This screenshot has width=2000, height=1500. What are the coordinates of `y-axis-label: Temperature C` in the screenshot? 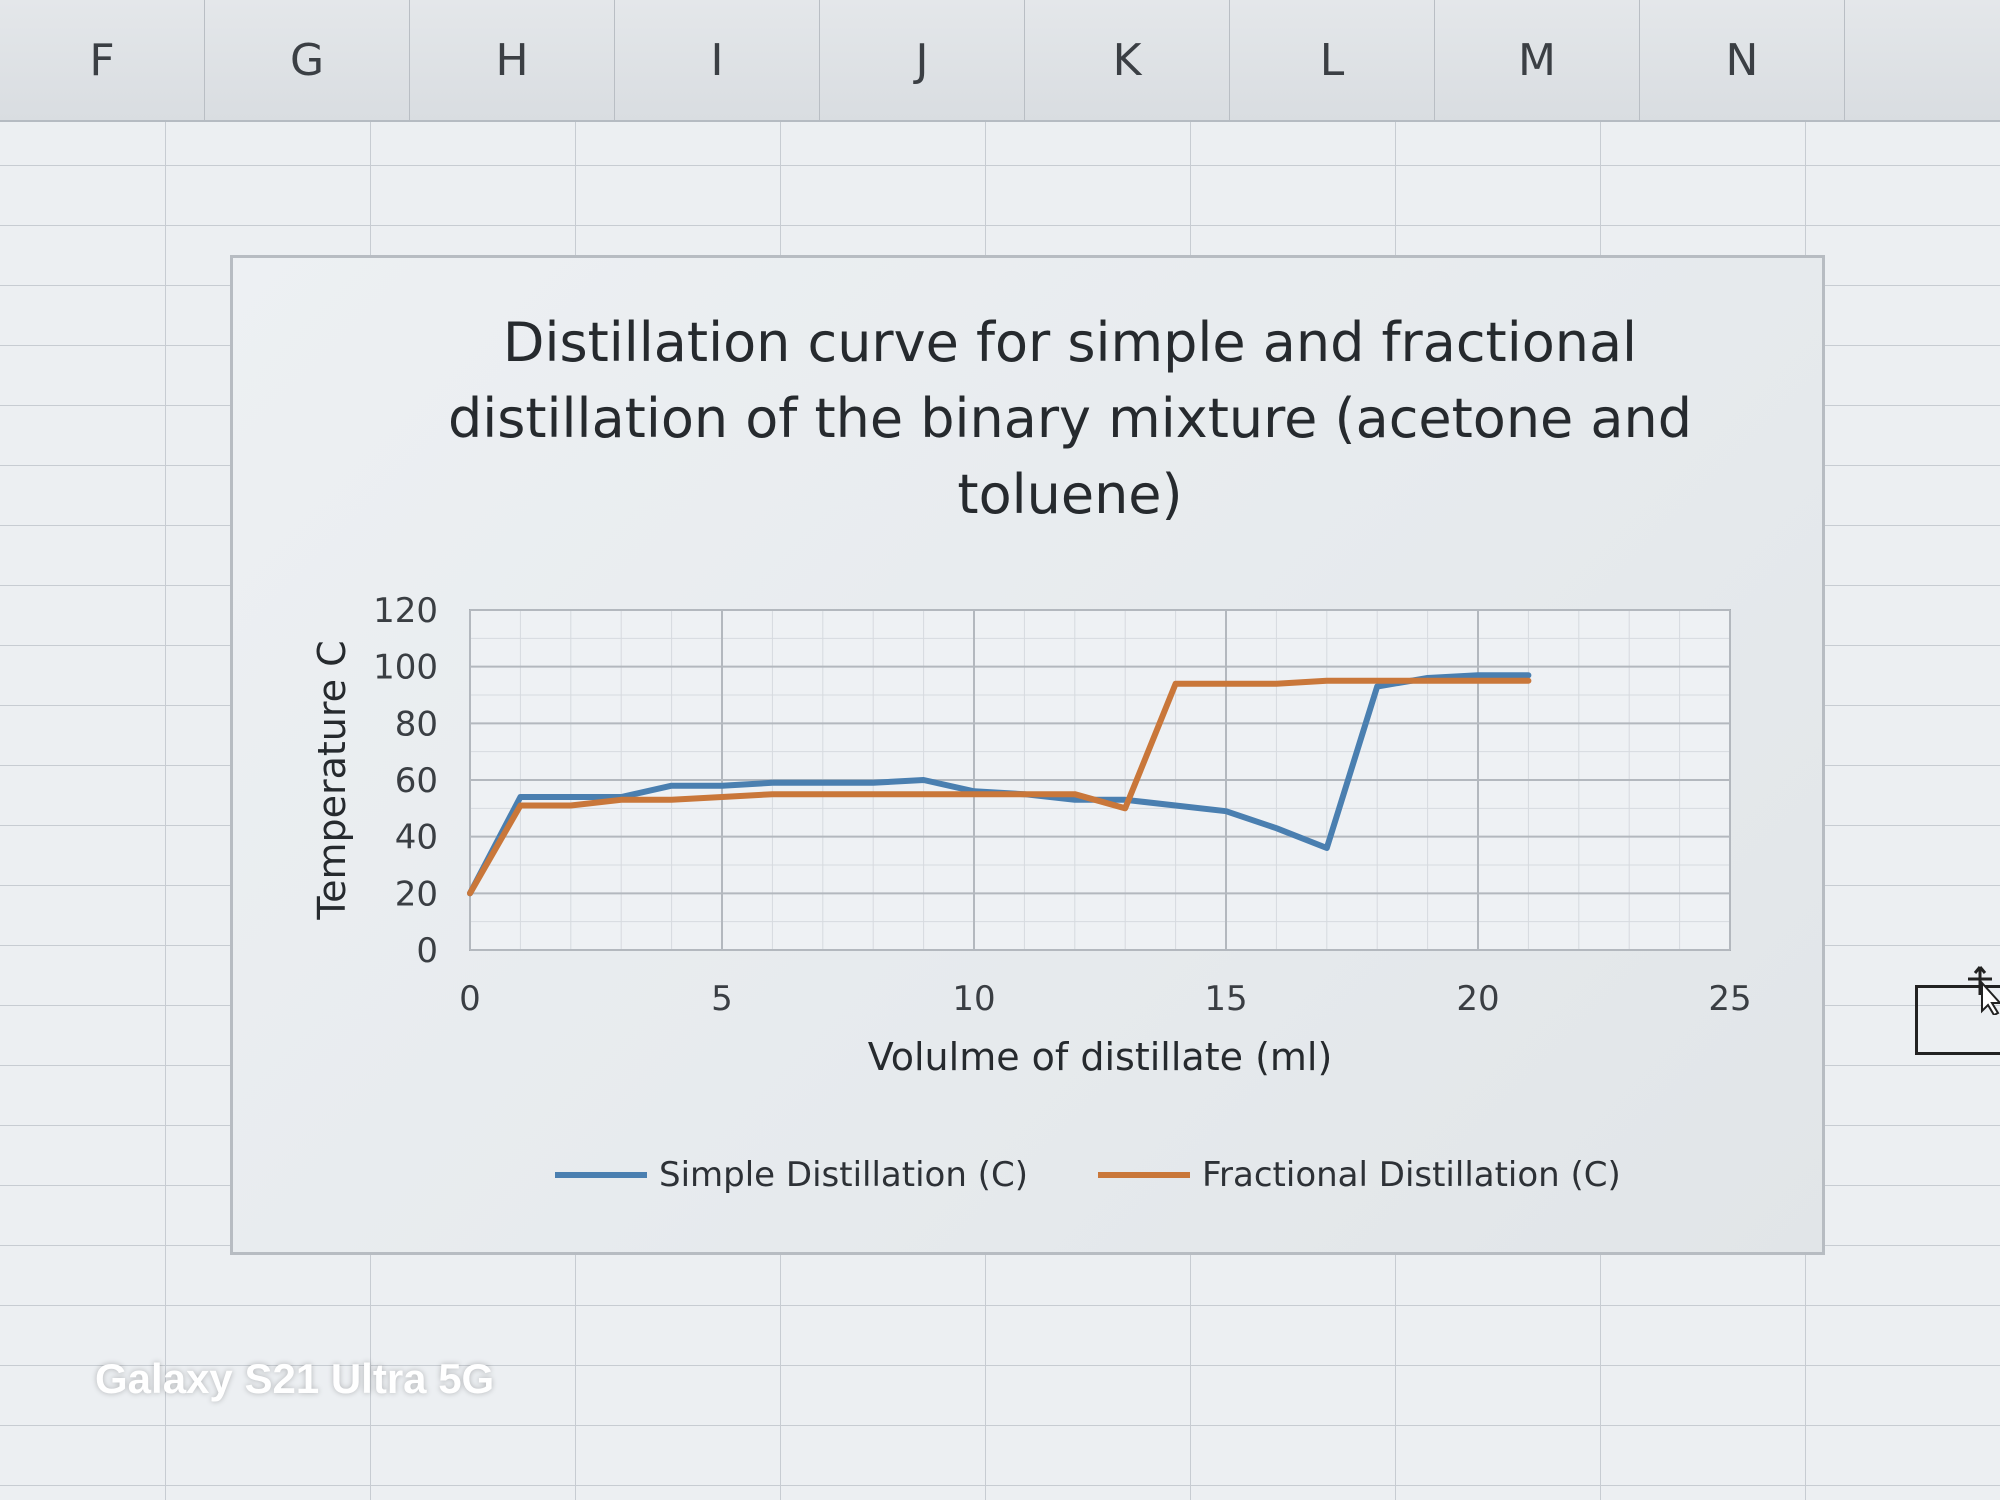 It's located at (332, 780).